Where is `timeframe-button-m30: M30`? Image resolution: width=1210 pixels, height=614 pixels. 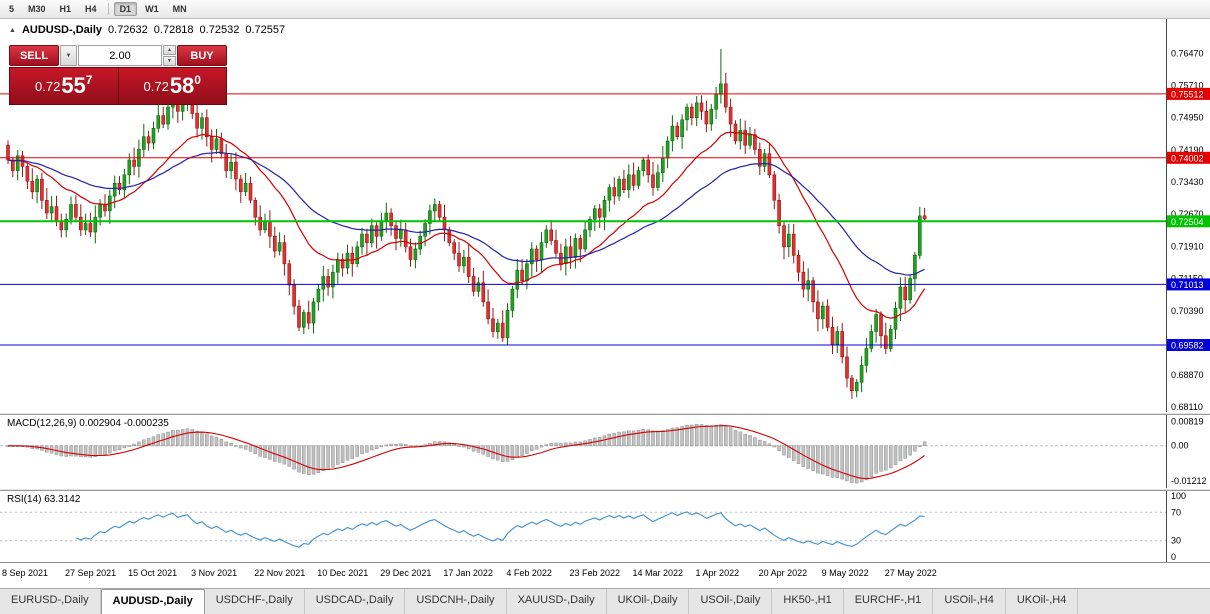 timeframe-button-m30: M30 is located at coordinates (37, 9).